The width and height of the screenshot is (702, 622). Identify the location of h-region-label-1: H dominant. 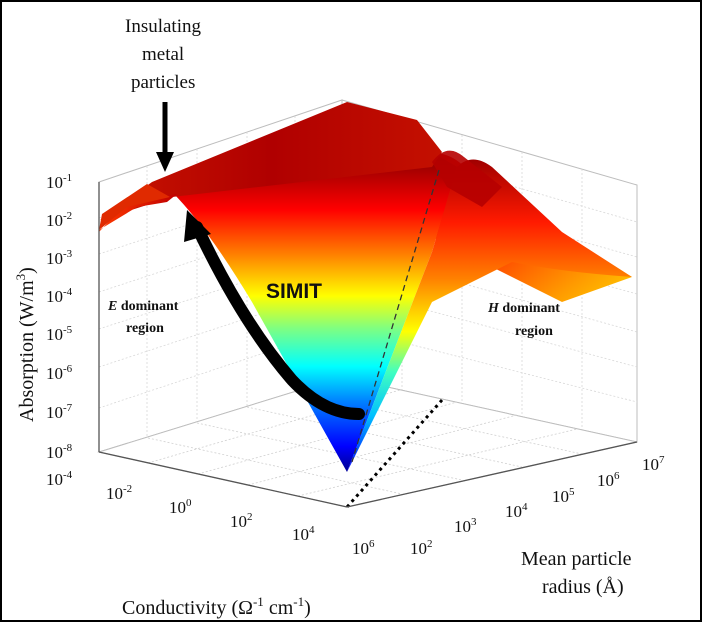
(523, 308).